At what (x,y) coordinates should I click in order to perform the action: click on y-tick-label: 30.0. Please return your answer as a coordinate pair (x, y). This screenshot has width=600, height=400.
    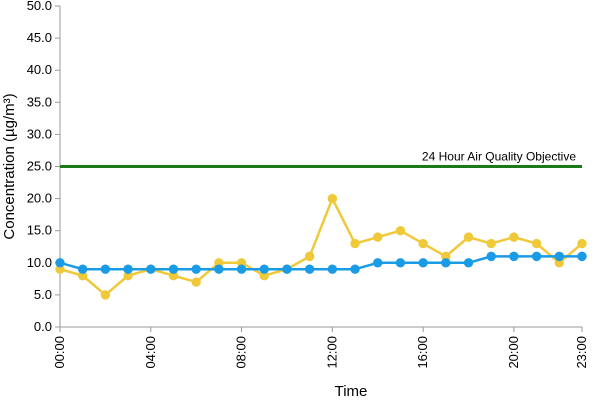
    Looking at the image, I should click on (39, 133).